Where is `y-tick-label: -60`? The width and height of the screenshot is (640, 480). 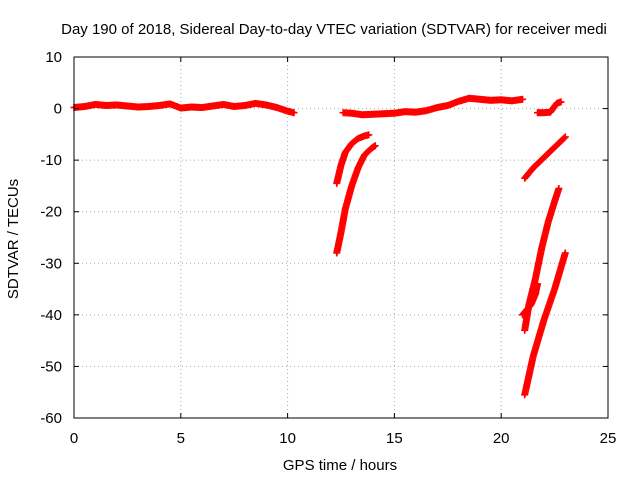 y-tick-label: -60 is located at coordinates (51, 418).